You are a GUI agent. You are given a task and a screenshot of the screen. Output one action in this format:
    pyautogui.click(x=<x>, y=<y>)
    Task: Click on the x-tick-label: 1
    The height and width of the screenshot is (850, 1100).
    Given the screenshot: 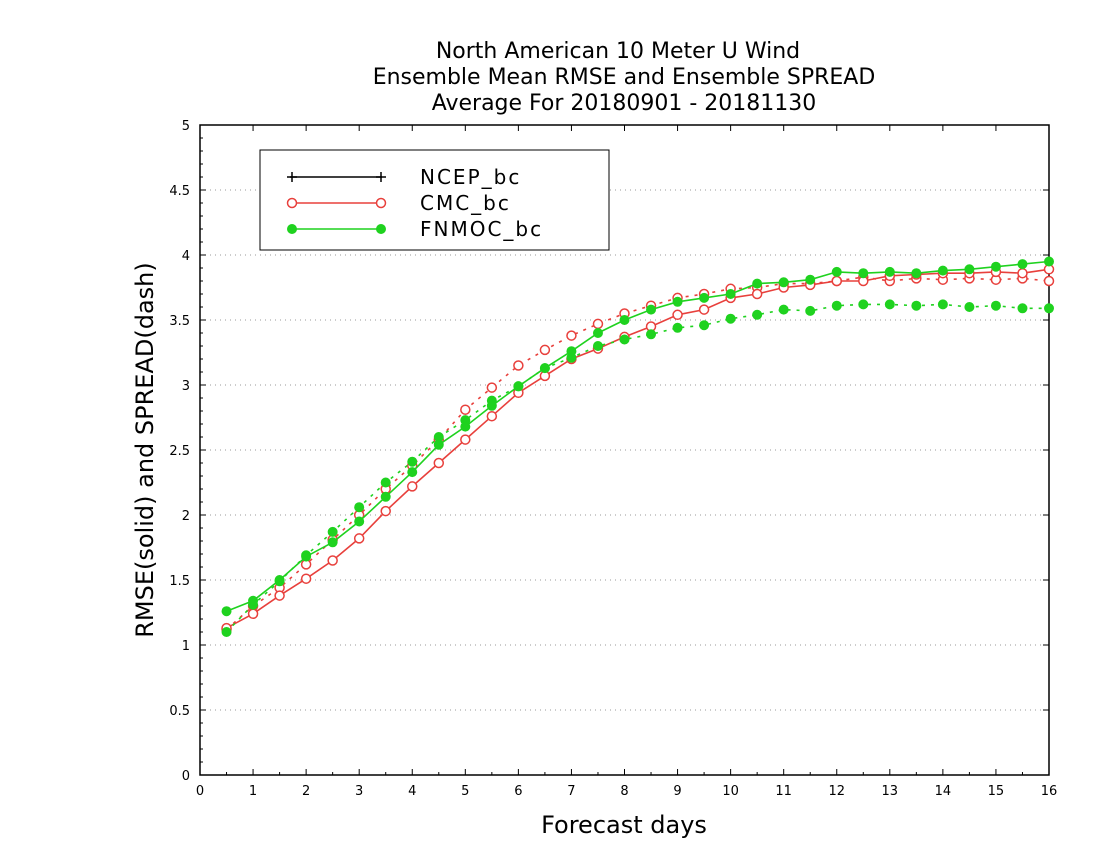 What is the action you would take?
    pyautogui.click(x=253, y=791)
    